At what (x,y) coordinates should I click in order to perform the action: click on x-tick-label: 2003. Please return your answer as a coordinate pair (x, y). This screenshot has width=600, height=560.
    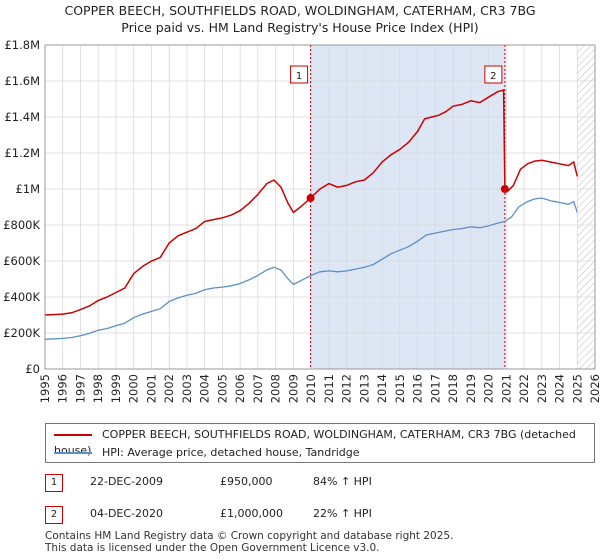
    Looking at the image, I should click on (187, 388).